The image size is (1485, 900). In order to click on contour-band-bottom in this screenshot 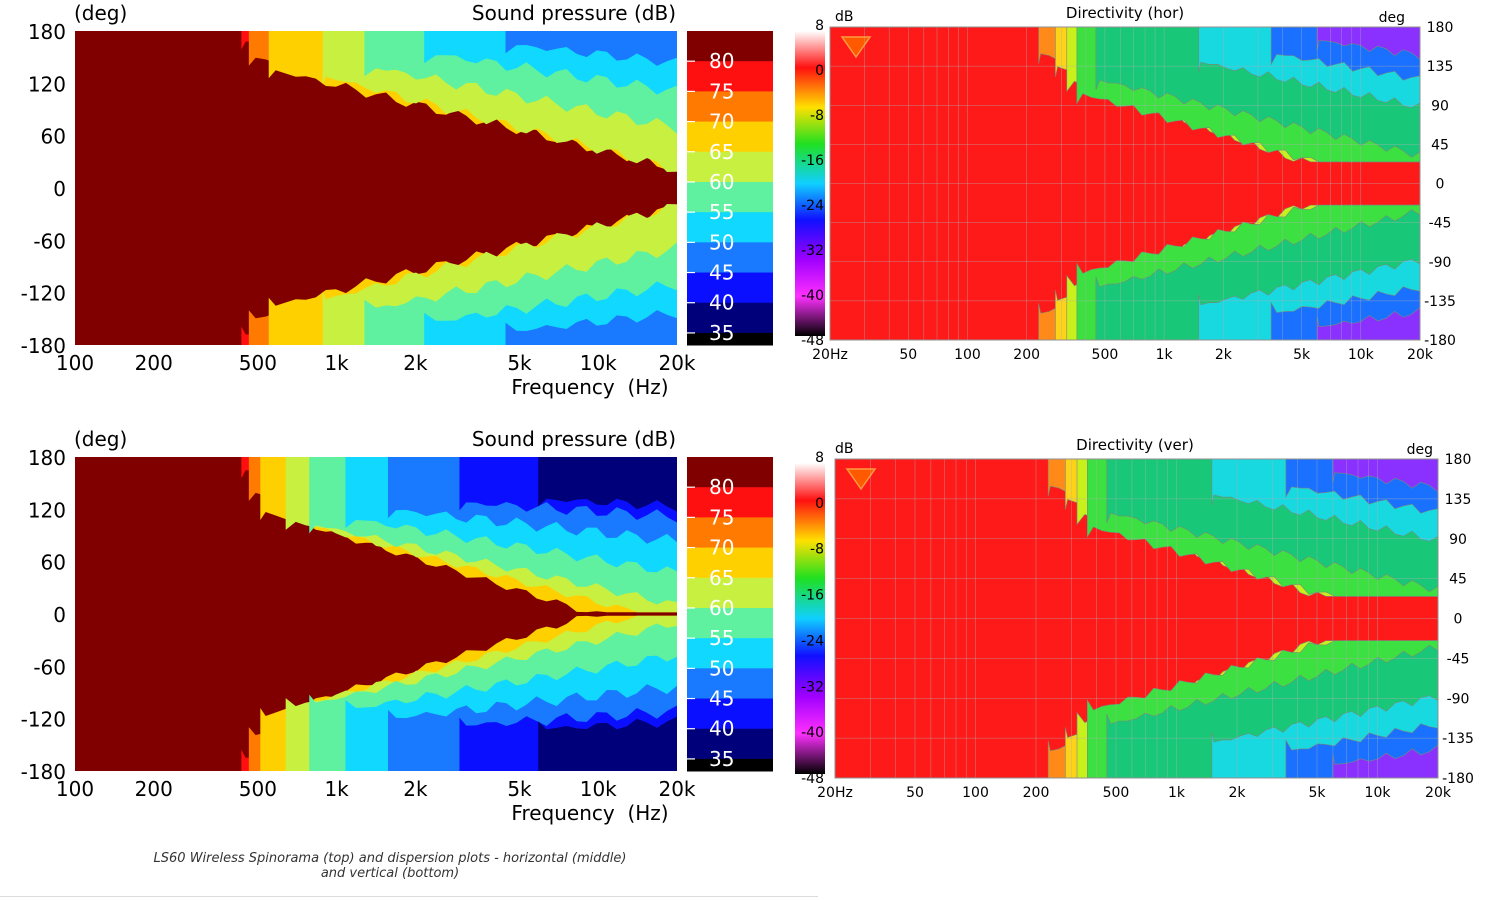, I will do `click(607, 743)`.